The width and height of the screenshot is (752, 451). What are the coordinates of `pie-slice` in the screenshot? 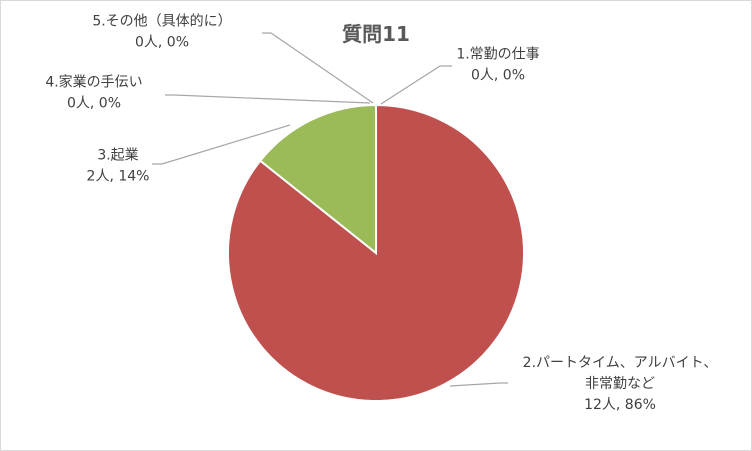 It's located at (317, 179).